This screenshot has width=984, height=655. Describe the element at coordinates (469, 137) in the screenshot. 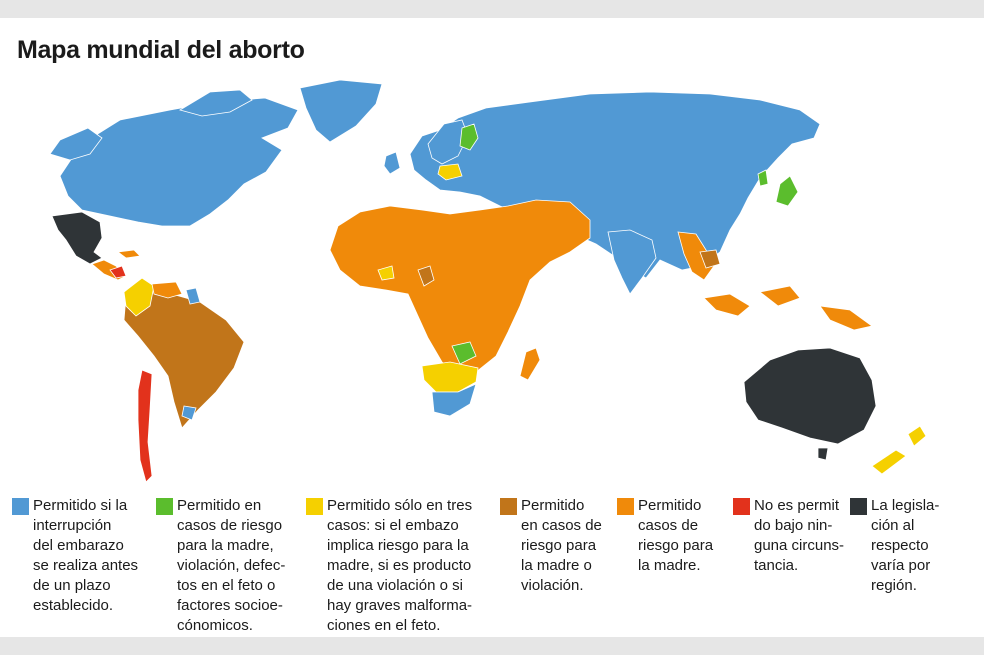

I see `region-finland` at that location.